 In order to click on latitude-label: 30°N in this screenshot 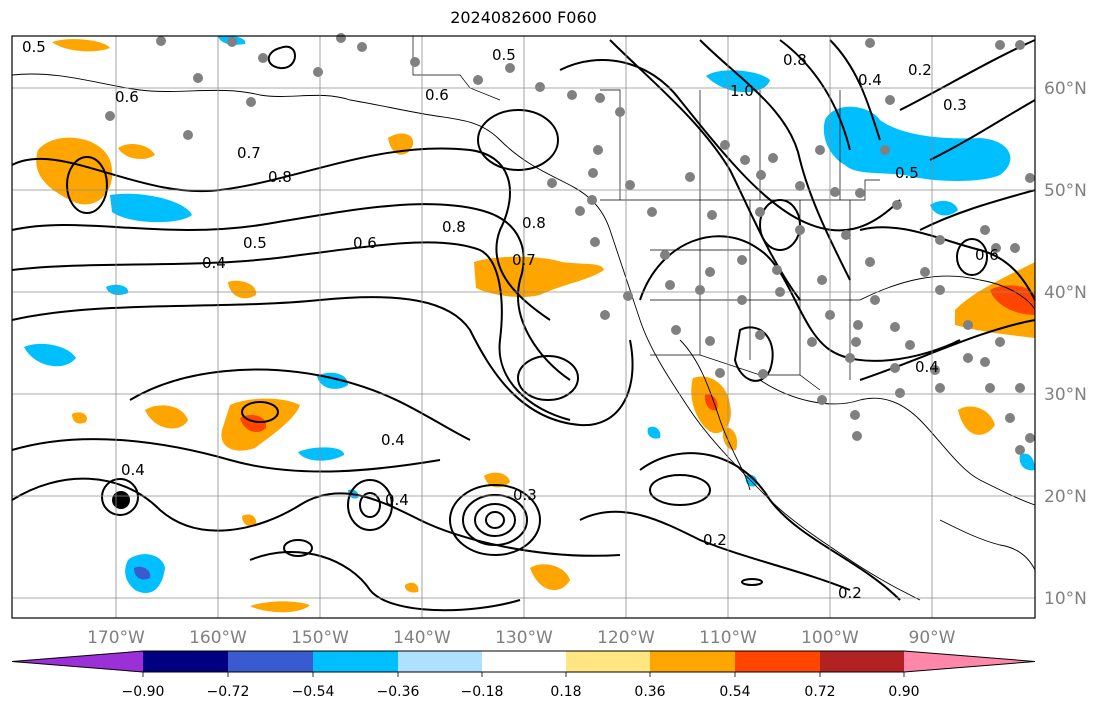, I will do `click(1065, 395)`.